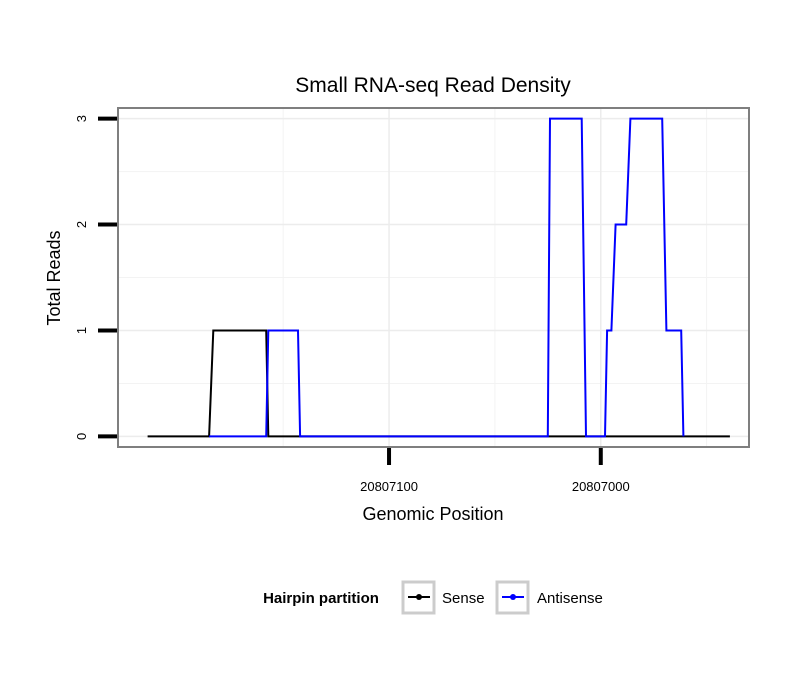 The width and height of the screenshot is (810, 690). I want to click on legend-marker-antisense, so click(513, 597).